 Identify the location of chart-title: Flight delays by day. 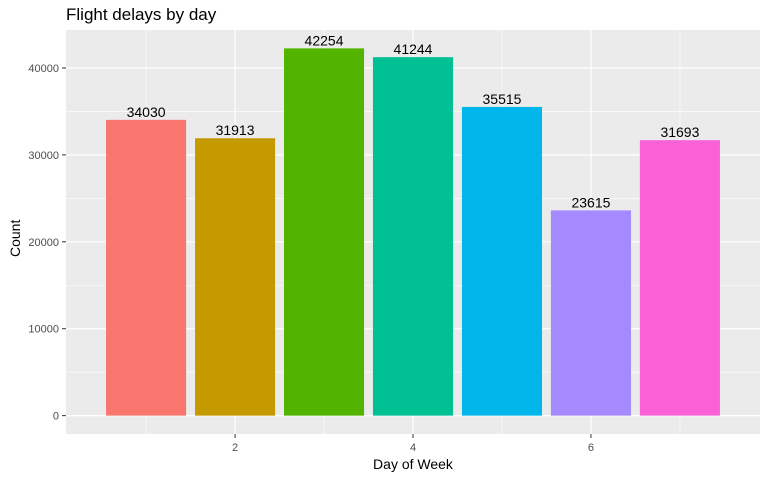
(141, 14).